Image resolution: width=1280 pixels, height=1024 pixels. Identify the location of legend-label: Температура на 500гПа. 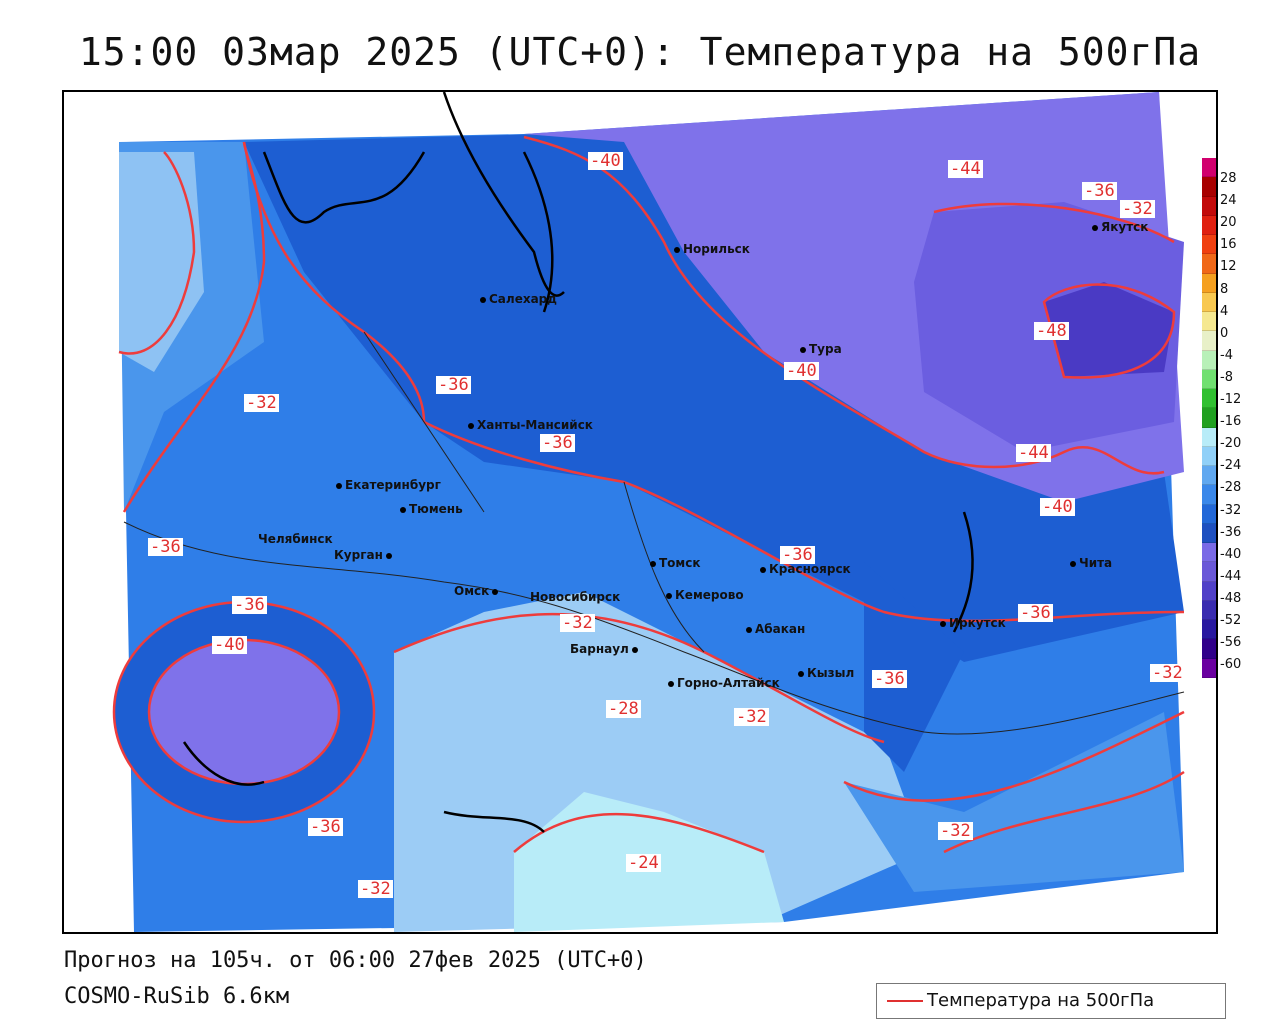
(1041, 1000).